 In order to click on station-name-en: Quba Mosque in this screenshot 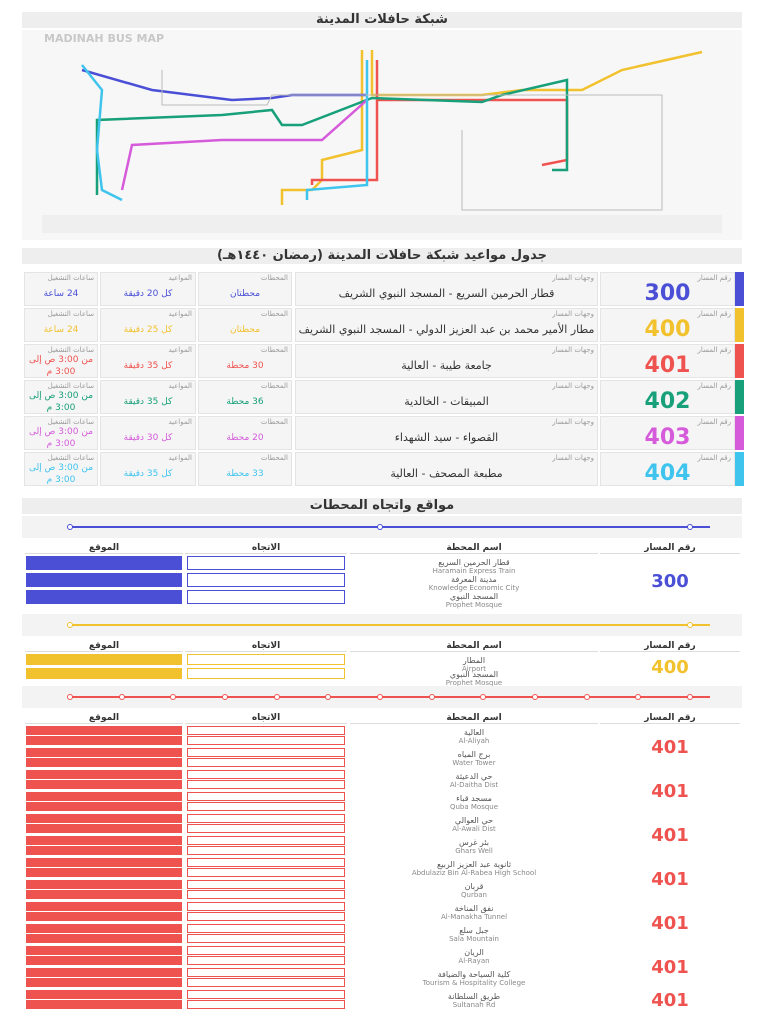, I will do `click(474, 807)`.